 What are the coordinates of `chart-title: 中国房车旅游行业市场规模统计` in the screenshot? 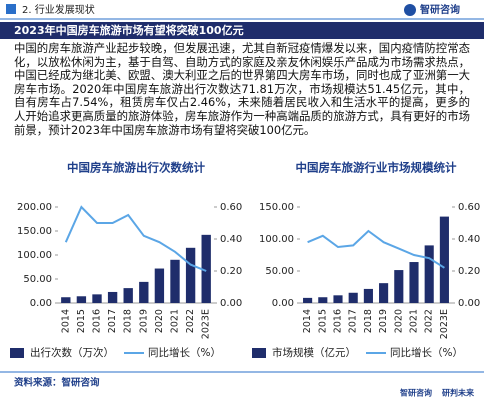 It's located at (376, 168).